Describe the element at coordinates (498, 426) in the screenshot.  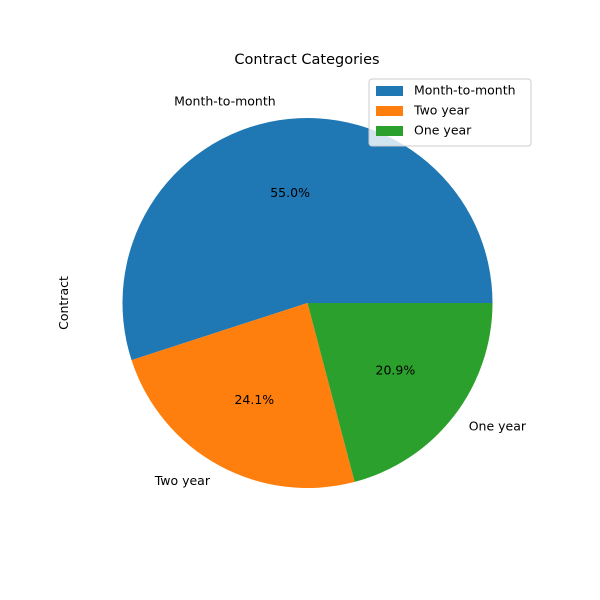
I see `slice-label-one-year: One year` at that location.